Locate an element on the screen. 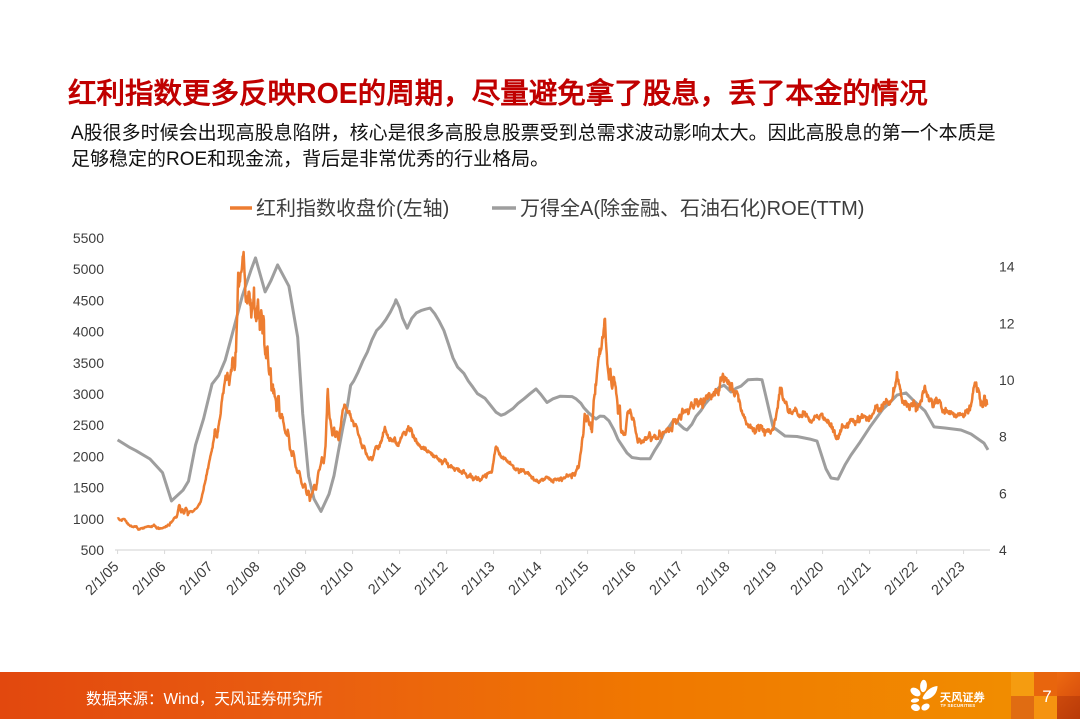  svg-text: 4000 is located at coordinates (88, 332).